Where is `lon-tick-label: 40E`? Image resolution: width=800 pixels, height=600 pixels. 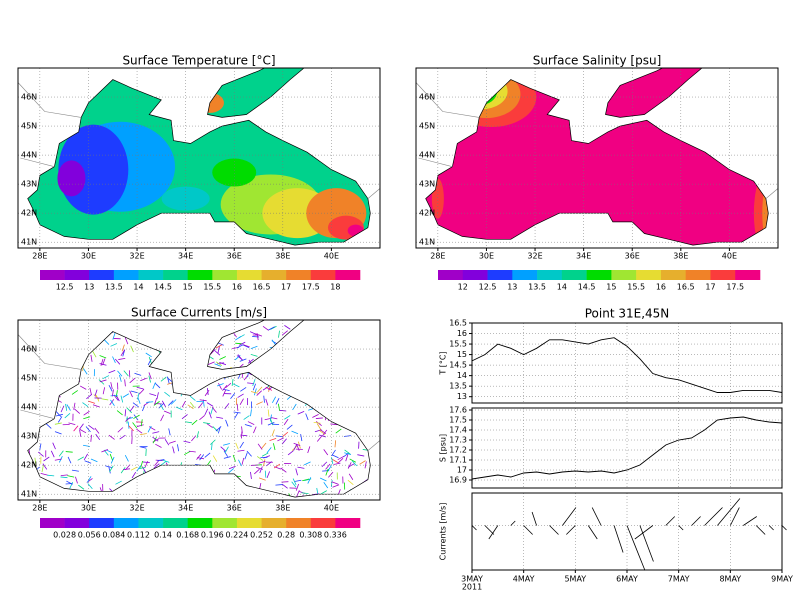
lon-tick-label: 40E is located at coordinates (331, 508).